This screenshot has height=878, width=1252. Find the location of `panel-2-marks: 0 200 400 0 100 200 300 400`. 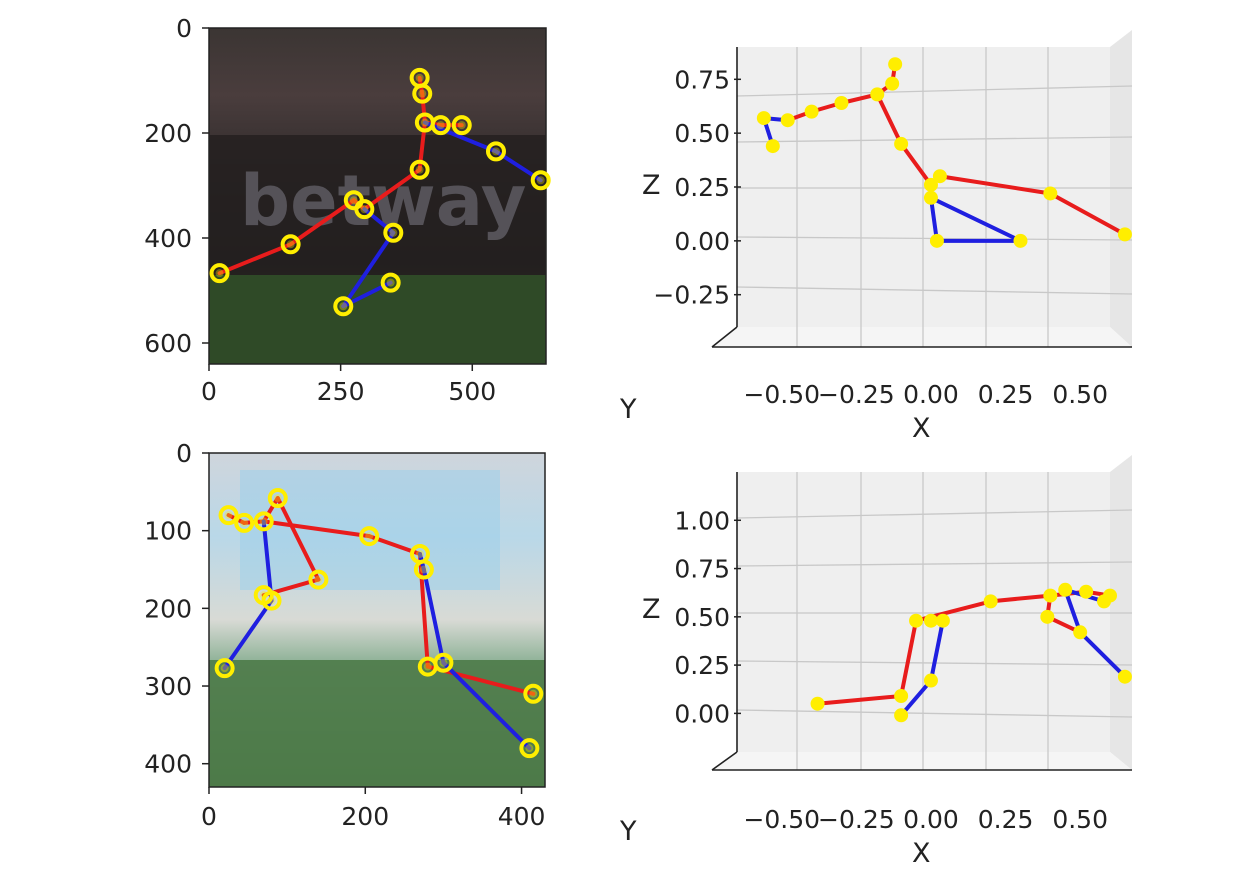

panel-2-marks: 0 200 400 0 100 200 300 400 is located at coordinates (344, 635).